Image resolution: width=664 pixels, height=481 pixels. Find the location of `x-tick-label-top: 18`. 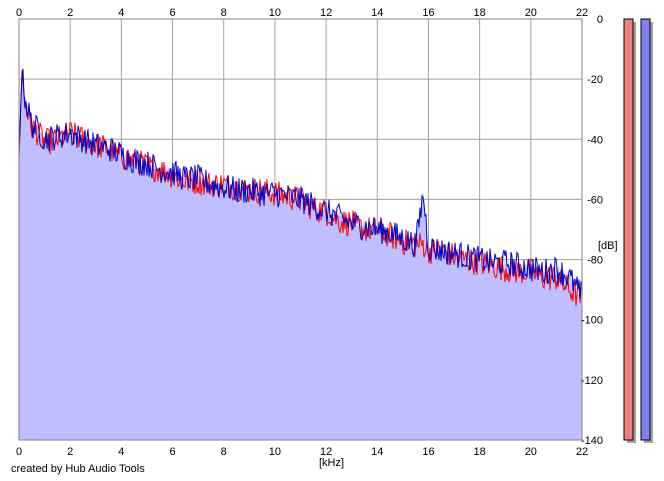

x-tick-label-top: 18 is located at coordinates (480, 13).